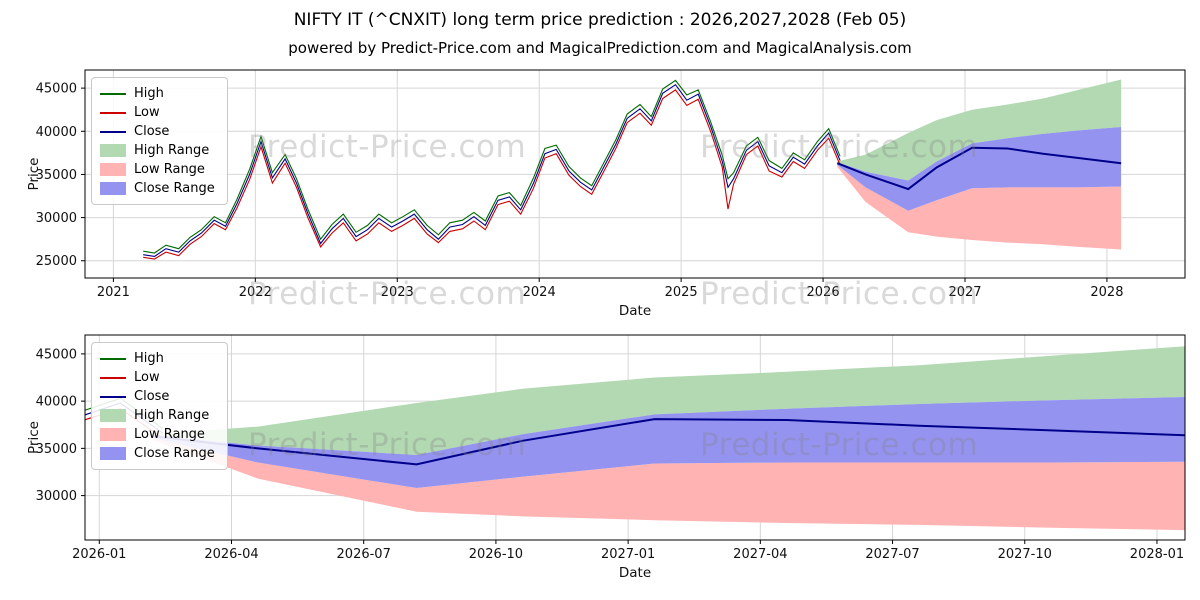 This screenshot has width=1200, height=600. What do you see at coordinates (1106, 292) in the screenshot?
I see `x-tick-label: 2028` at bounding box center [1106, 292].